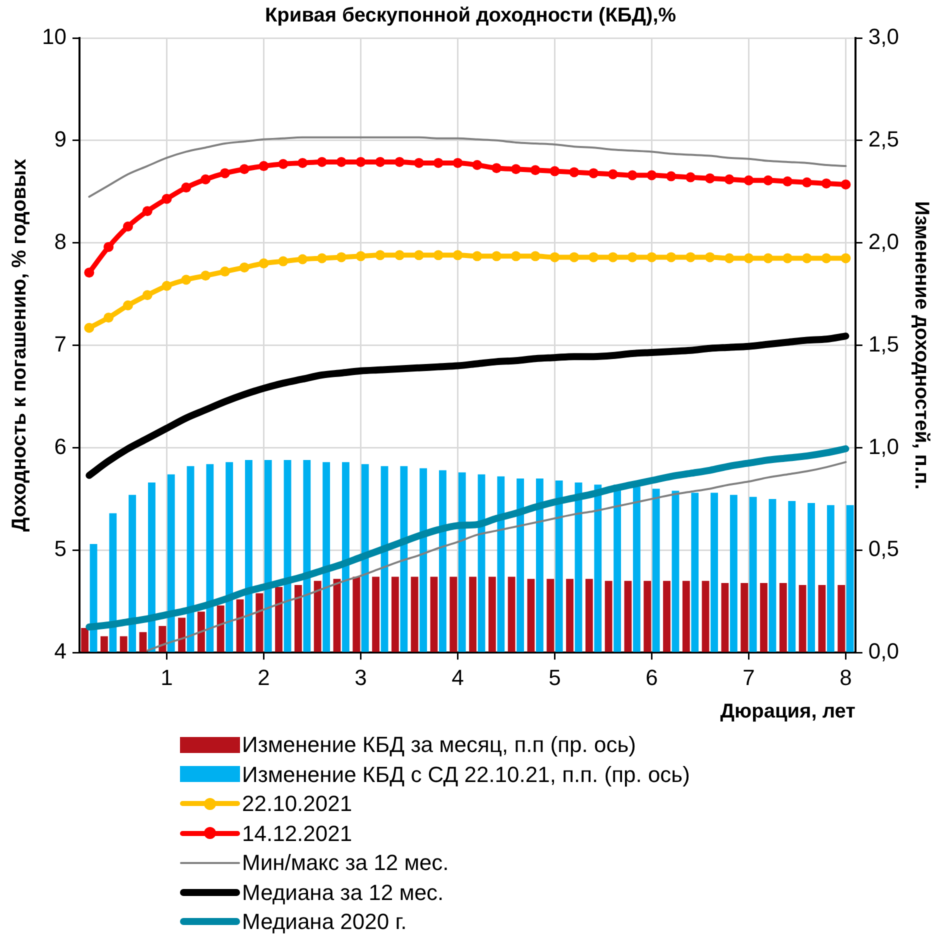  What do you see at coordinates (748, 677) in the screenshot?
I see `x-tick-label: 7` at bounding box center [748, 677].